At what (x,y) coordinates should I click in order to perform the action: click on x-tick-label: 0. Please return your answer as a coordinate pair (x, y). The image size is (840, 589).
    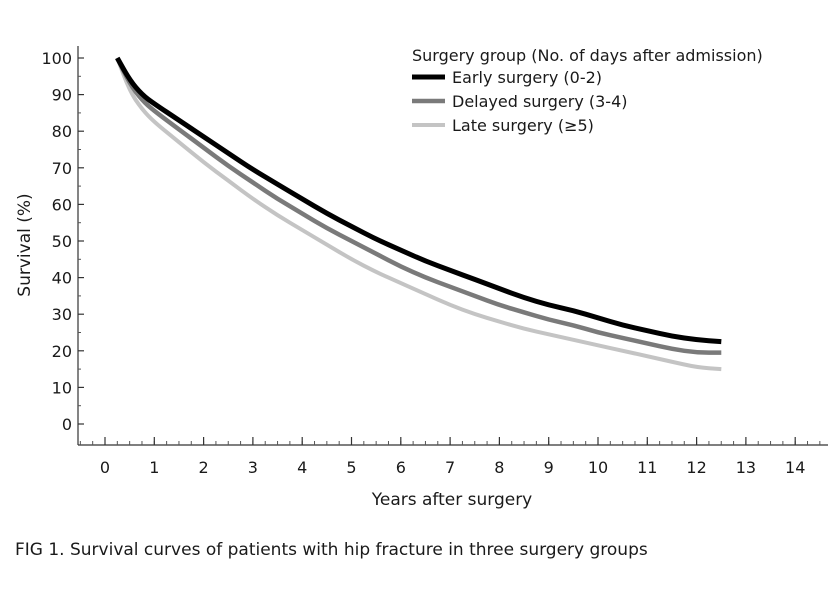
    Looking at the image, I should click on (105, 467).